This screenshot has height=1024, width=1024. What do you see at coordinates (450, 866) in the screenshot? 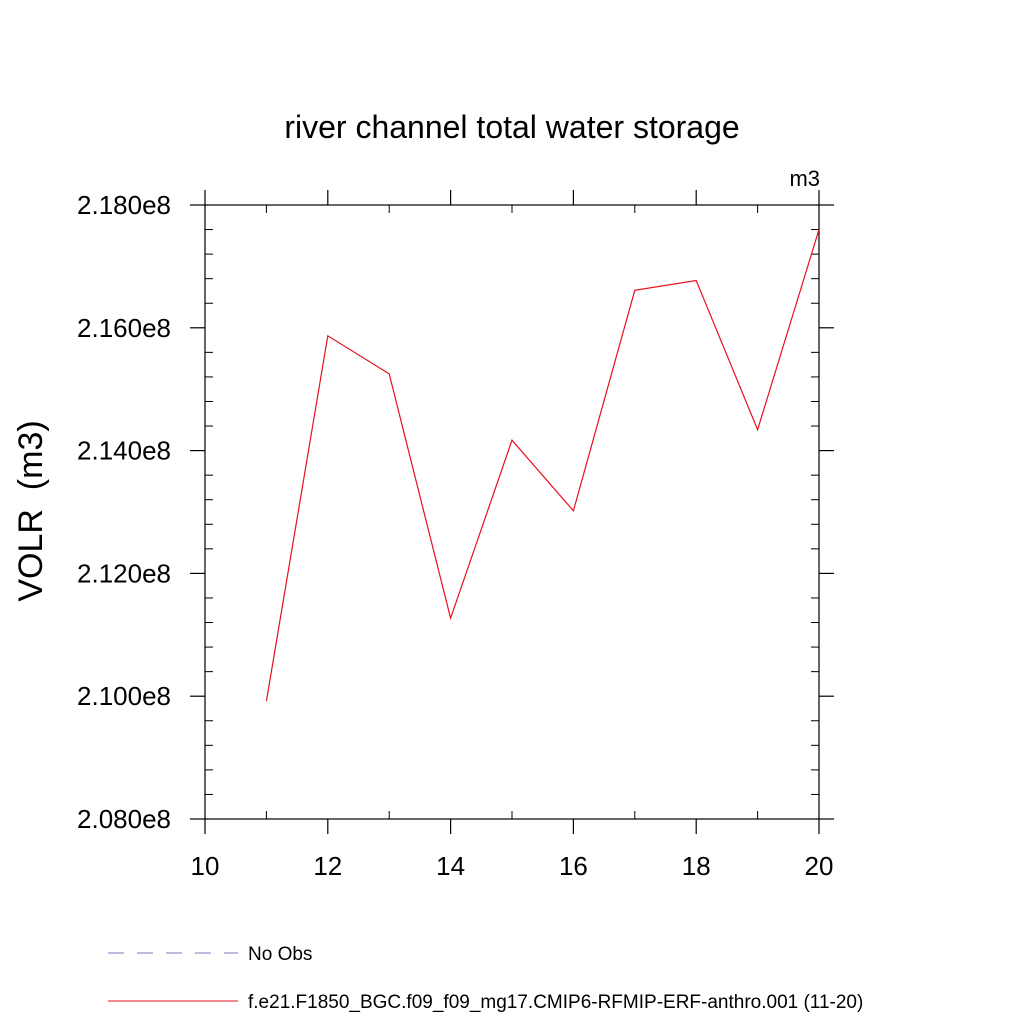
I see `x-tick-label: 14` at bounding box center [450, 866].